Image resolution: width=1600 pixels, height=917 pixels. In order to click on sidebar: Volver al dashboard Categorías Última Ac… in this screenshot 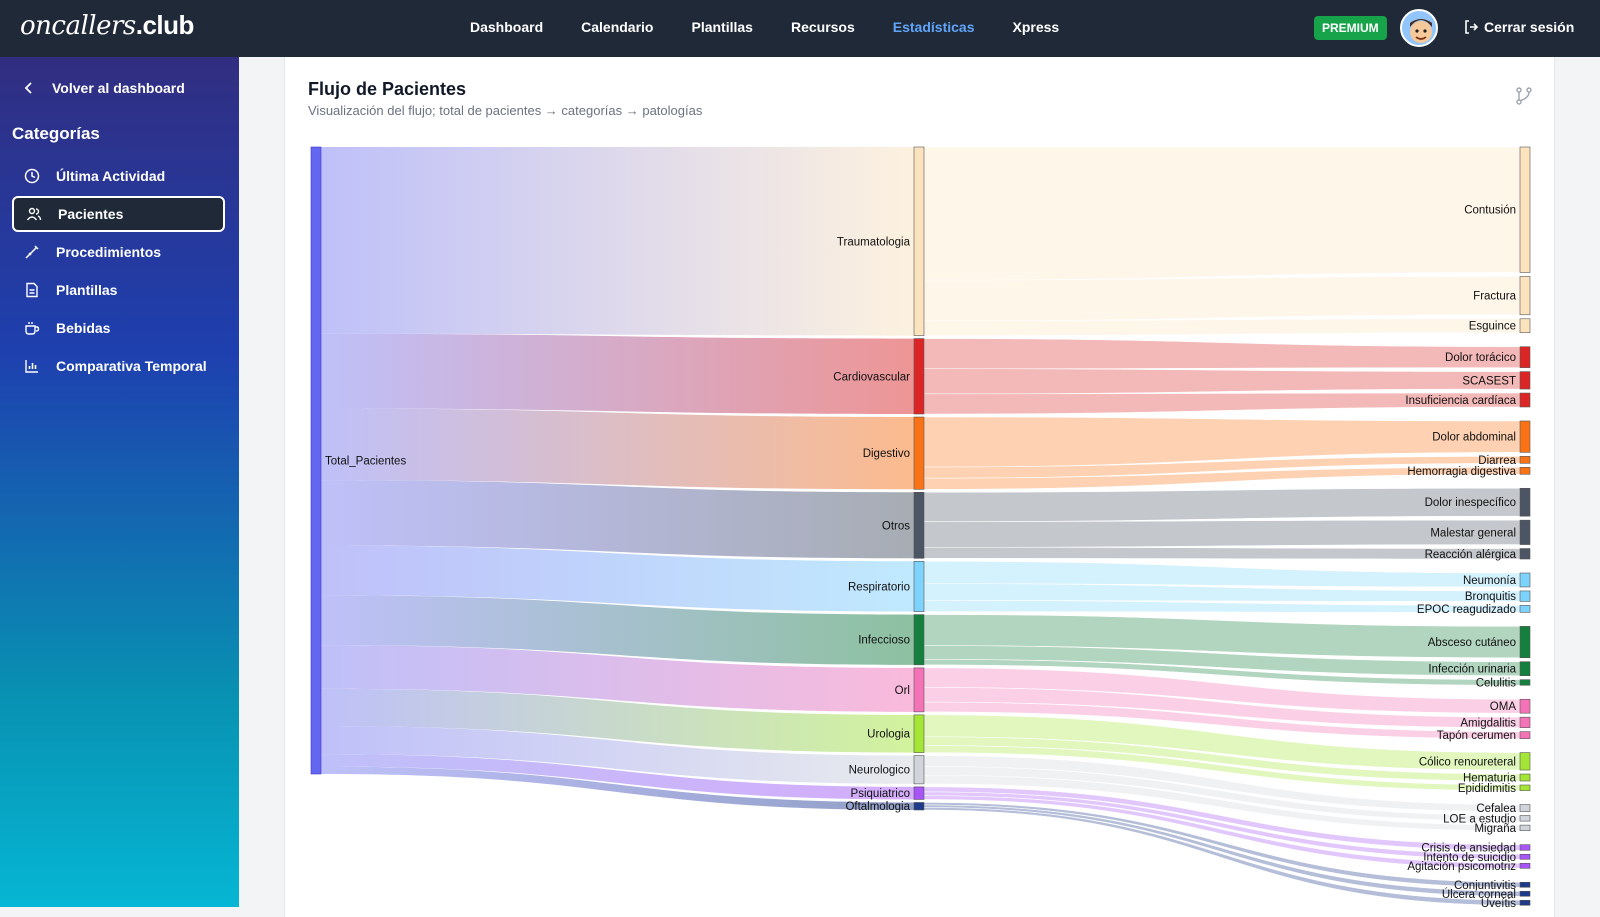, I will do `click(119, 482)`.